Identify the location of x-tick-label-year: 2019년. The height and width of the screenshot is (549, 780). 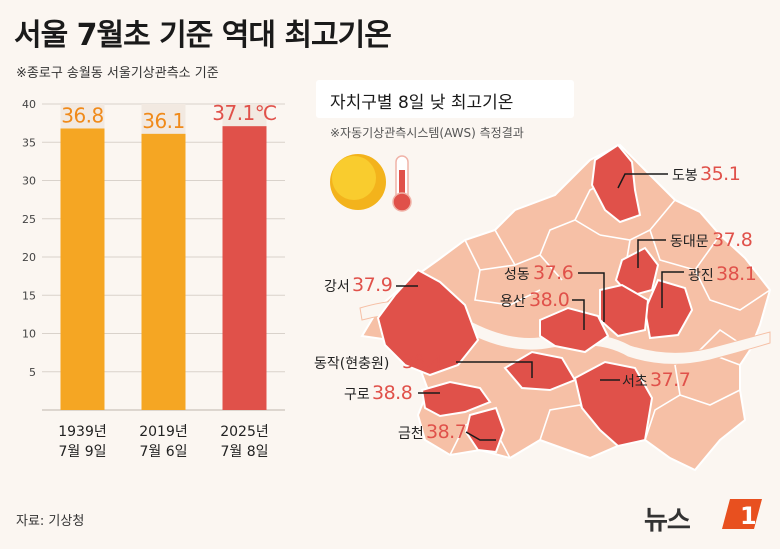
(163, 432).